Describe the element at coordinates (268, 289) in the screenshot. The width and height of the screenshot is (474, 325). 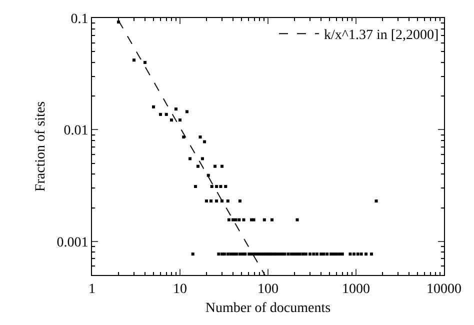
I see `x-tick-label: 100` at that location.